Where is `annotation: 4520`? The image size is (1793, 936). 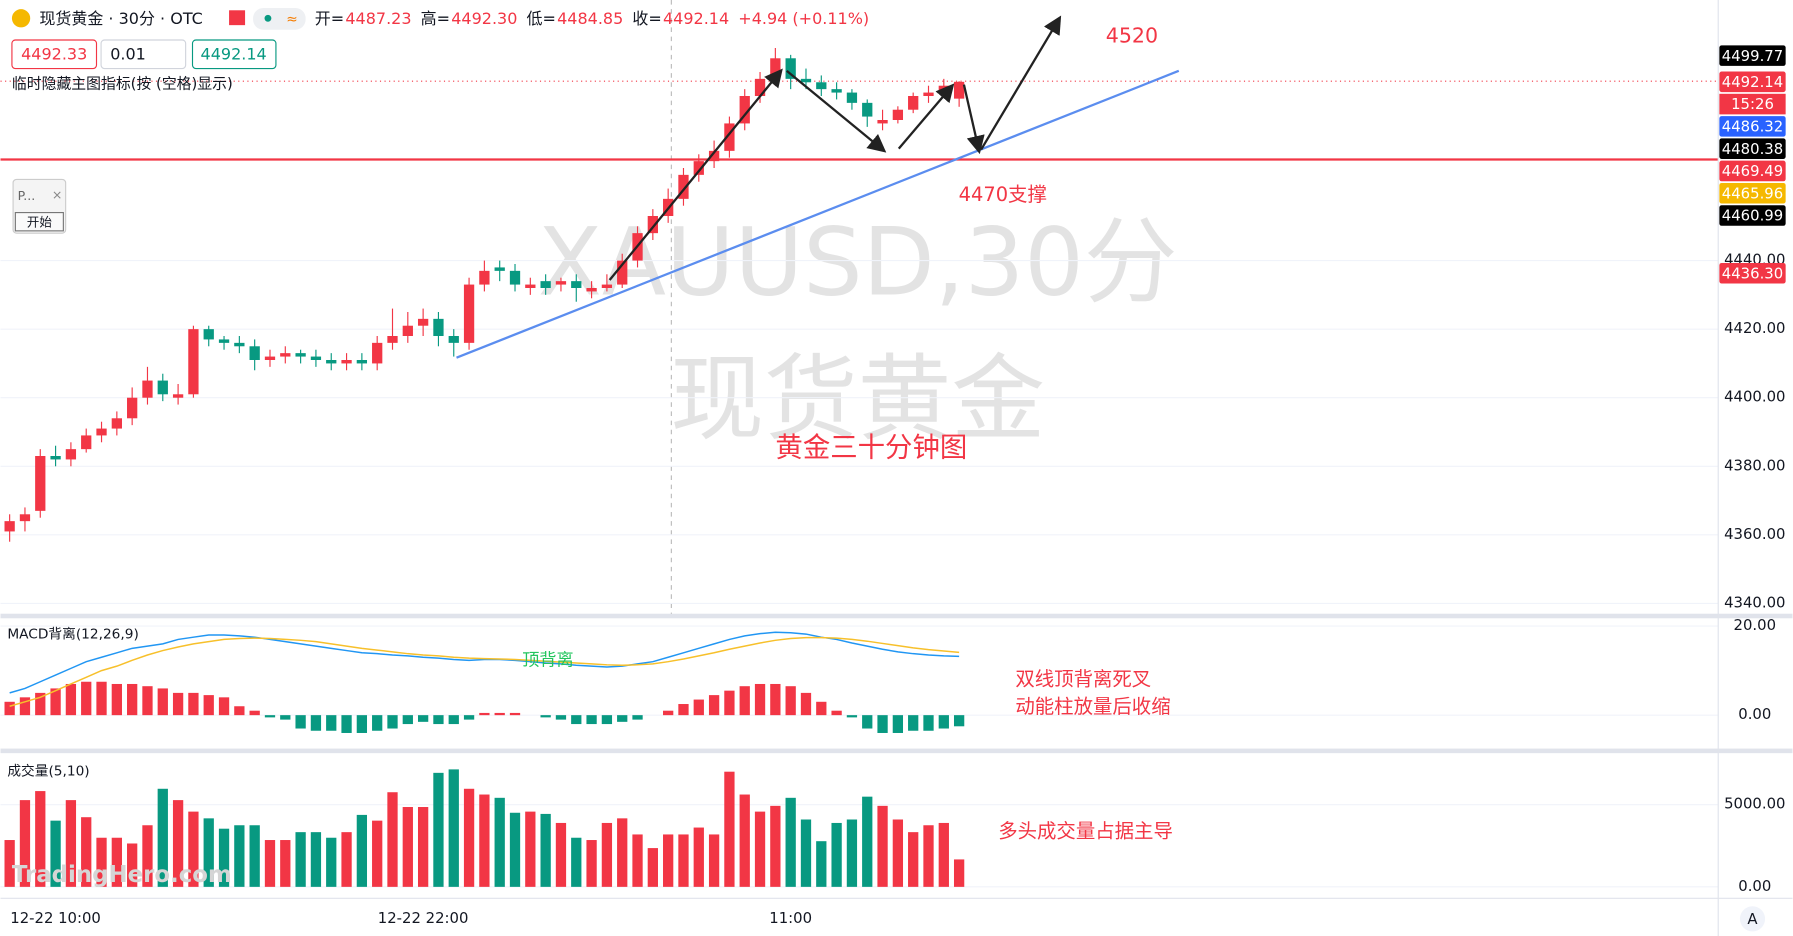
annotation: 4520 is located at coordinates (1132, 36).